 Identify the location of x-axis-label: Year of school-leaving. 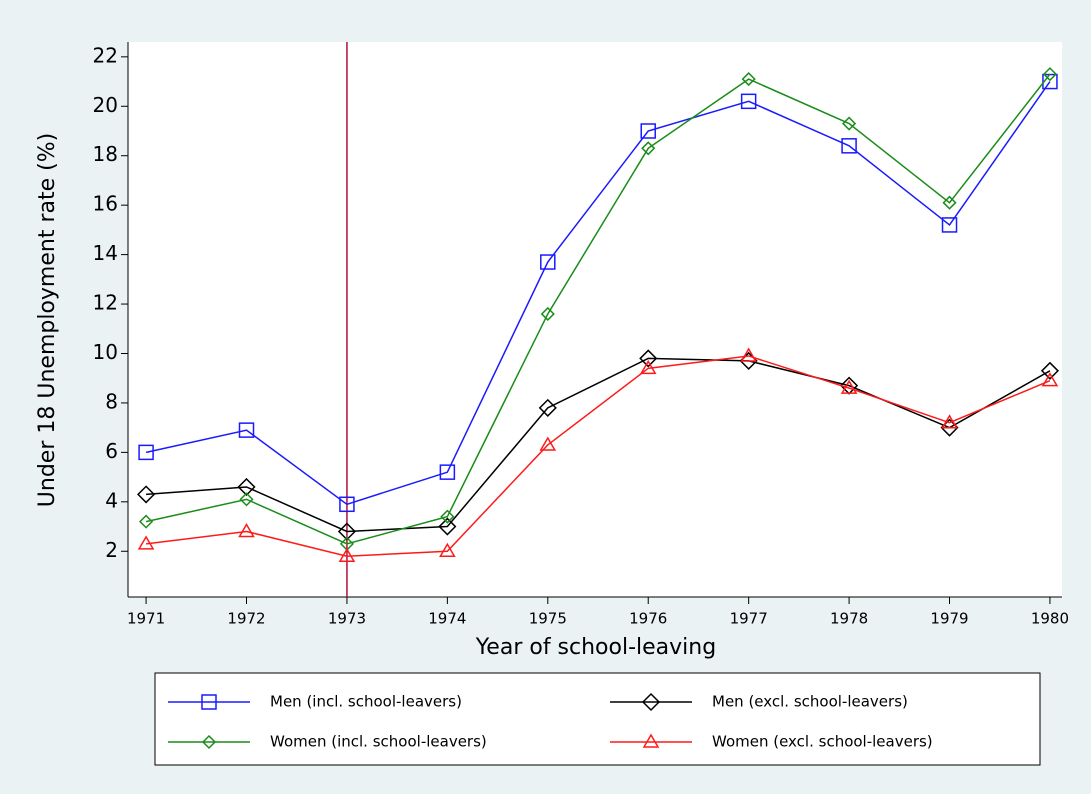
(595, 647).